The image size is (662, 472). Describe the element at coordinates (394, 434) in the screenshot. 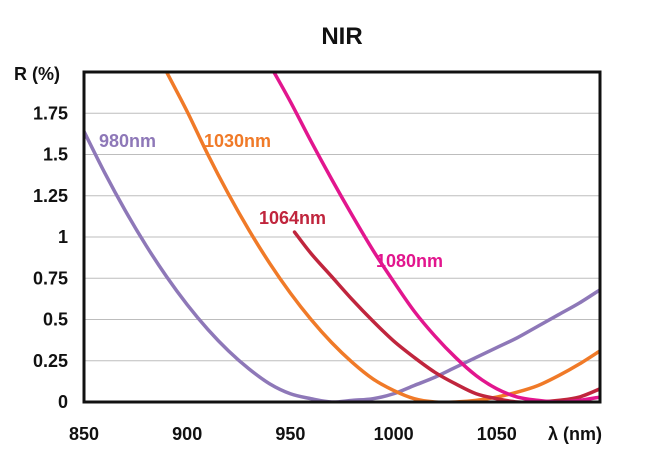

I see `x-tick-label: 1000` at that location.